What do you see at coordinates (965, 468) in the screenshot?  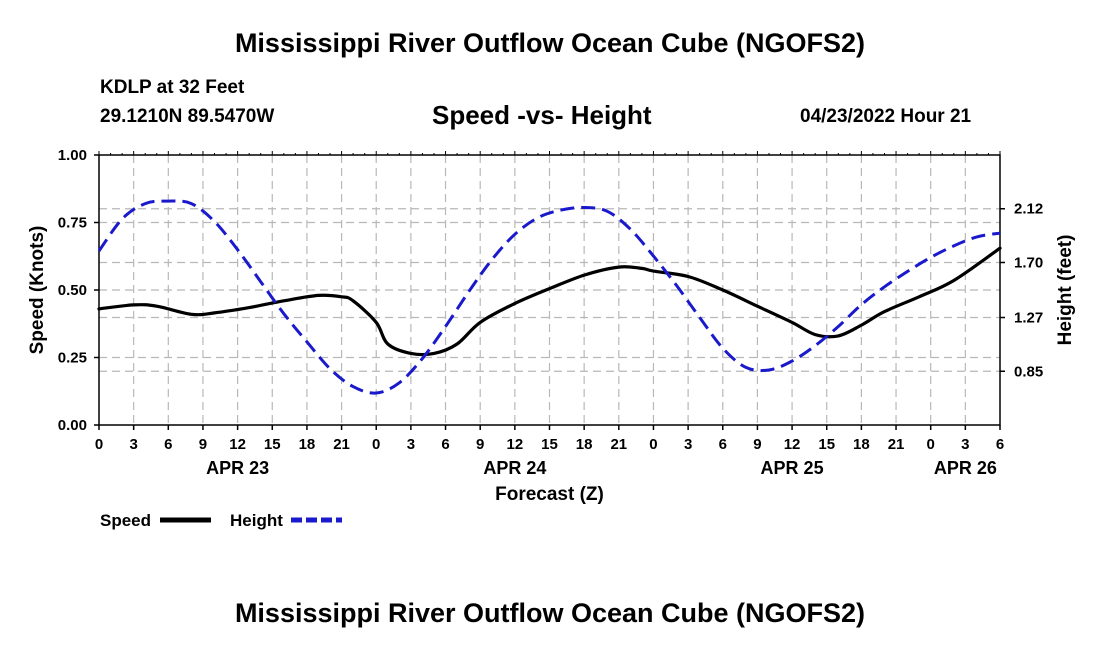 I see `date-label: APR 26` at bounding box center [965, 468].